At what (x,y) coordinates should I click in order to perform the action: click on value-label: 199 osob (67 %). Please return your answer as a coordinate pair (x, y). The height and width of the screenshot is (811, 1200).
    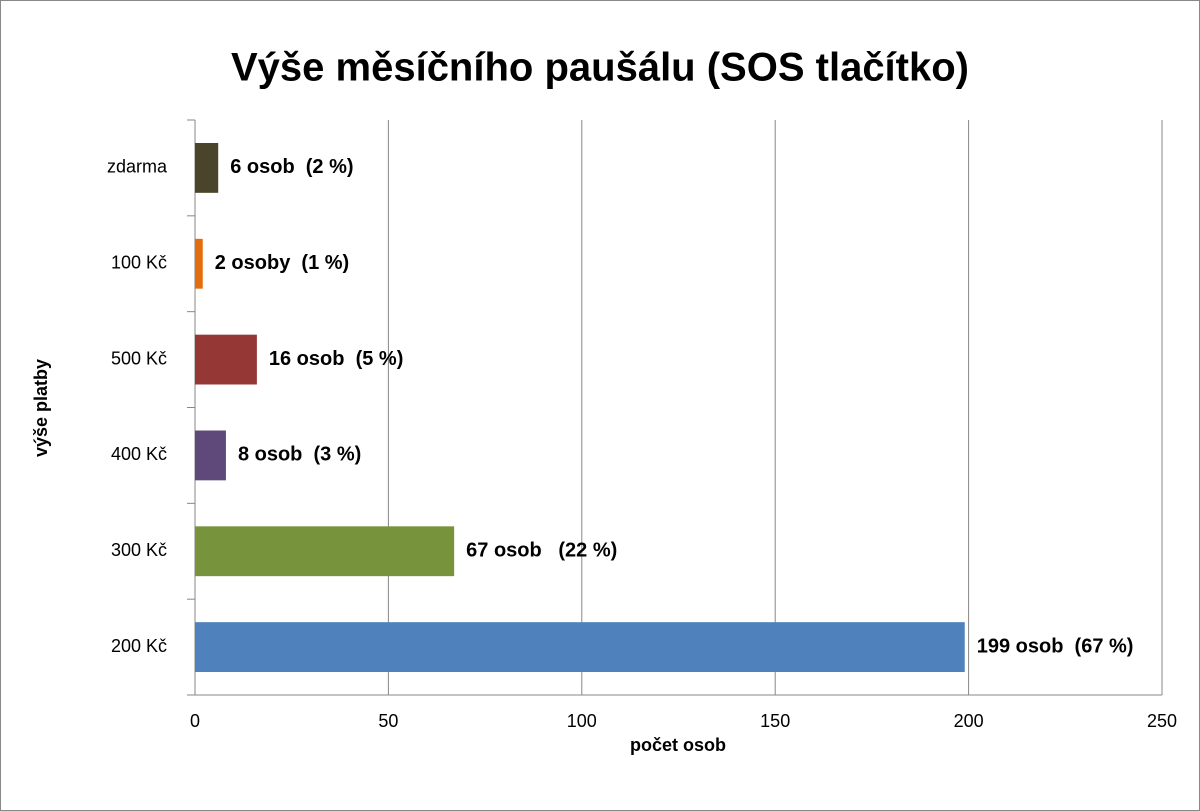
    Looking at the image, I should click on (1055, 646).